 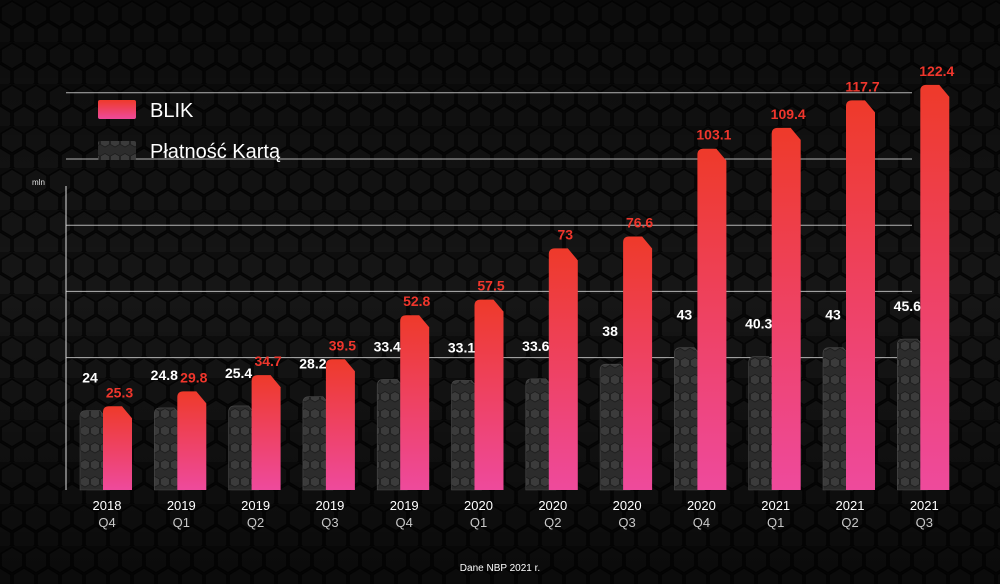 I want to click on value-label-card-2021-Q1: 40.3, so click(x=758, y=324).